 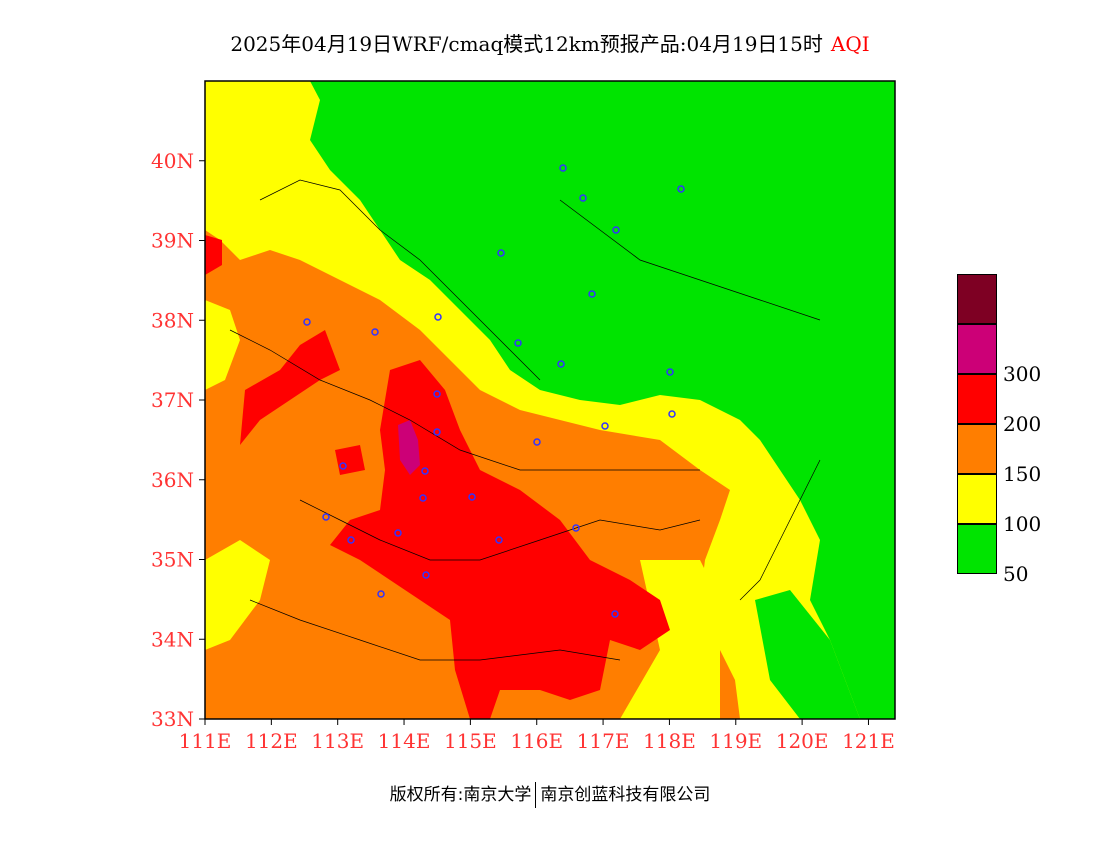 I want to click on footer-right: 南京创蓝科技有限公司, so click(x=625, y=795).